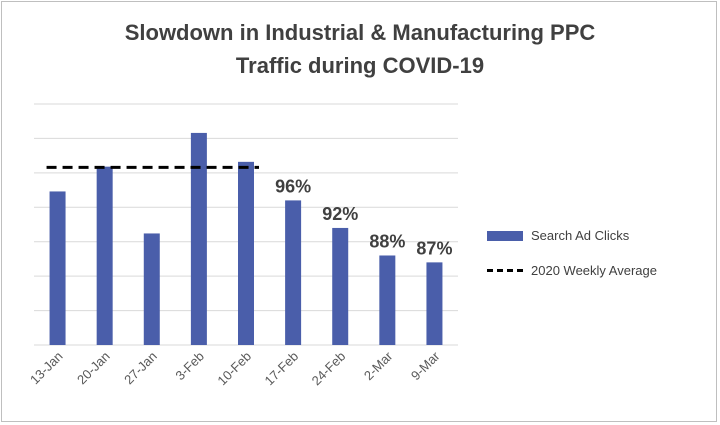  What do you see at coordinates (140, 368) in the screenshot?
I see `x-tick-label: 27-Jan` at bounding box center [140, 368].